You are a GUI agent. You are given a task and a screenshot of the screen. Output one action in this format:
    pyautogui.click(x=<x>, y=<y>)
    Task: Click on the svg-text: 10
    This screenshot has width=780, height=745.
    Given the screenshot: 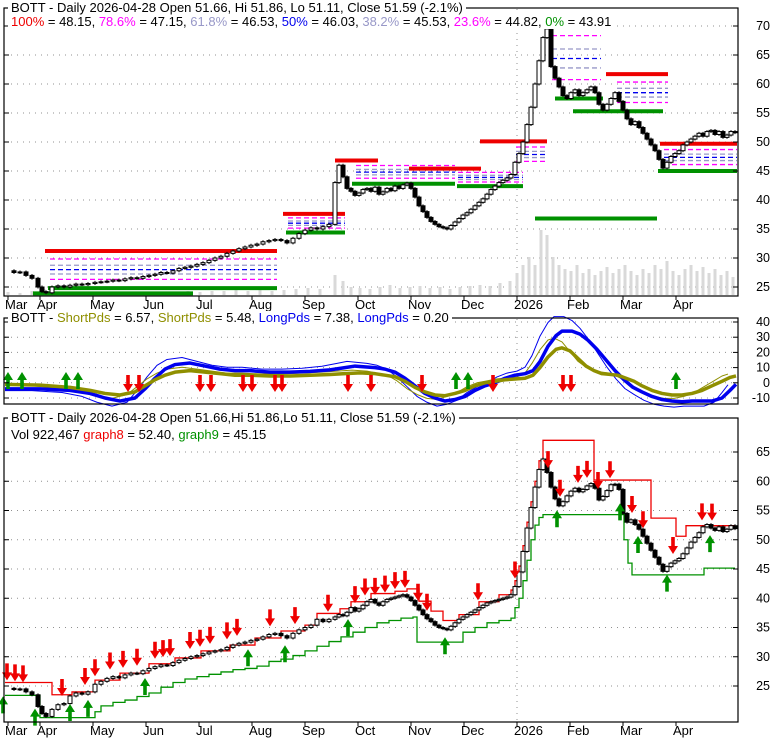 What is the action you would take?
    pyautogui.click(x=763, y=368)
    